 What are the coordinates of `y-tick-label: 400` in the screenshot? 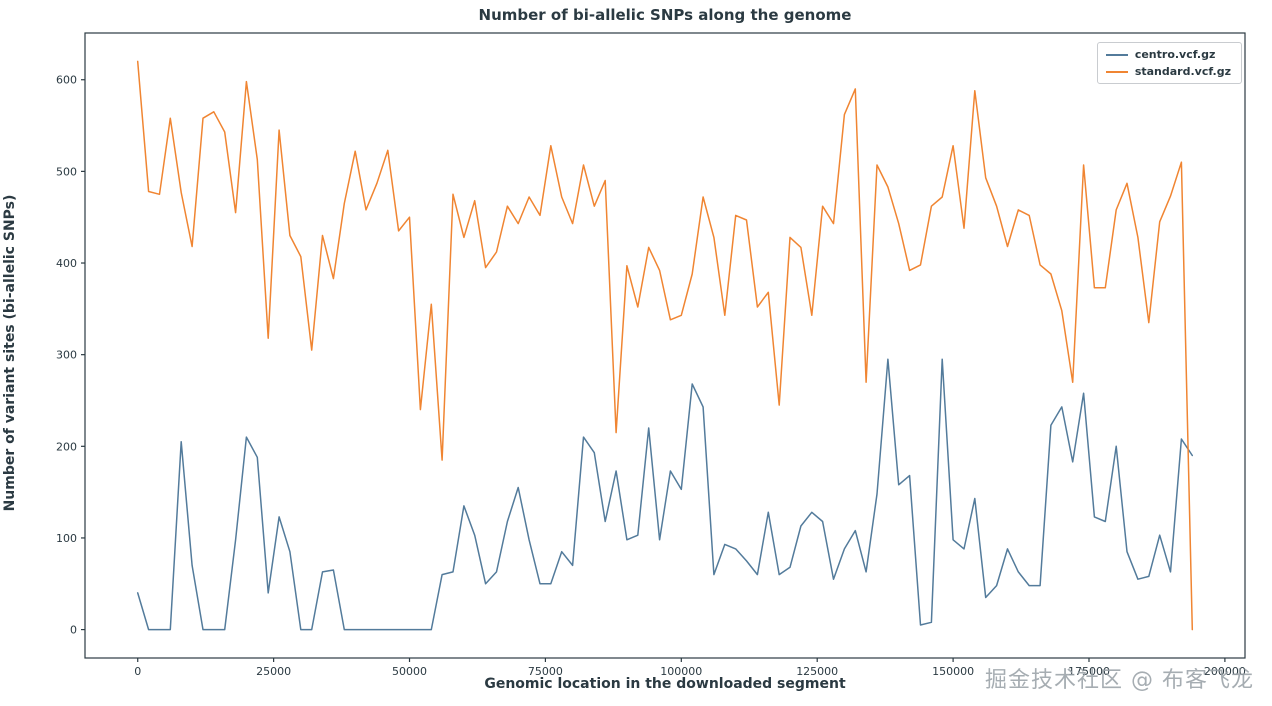 It's located at (66, 263).